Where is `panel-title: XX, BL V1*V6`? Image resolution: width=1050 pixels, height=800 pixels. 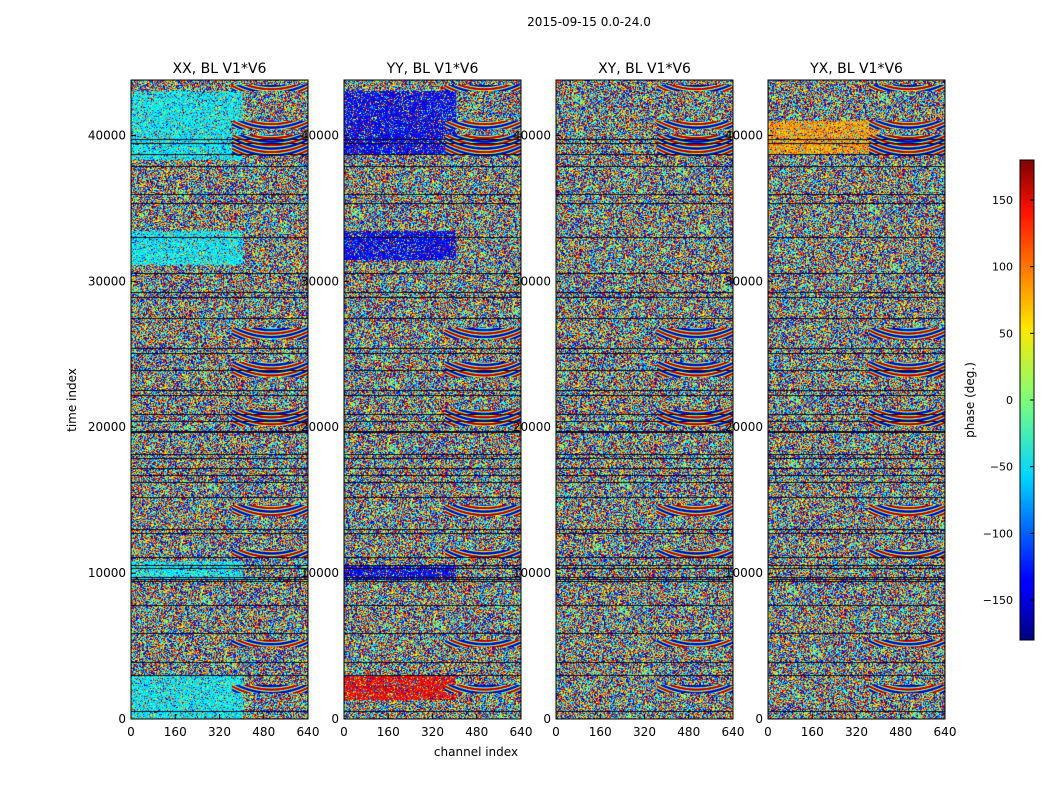 panel-title: XX, BL V1*V6 is located at coordinates (220, 69).